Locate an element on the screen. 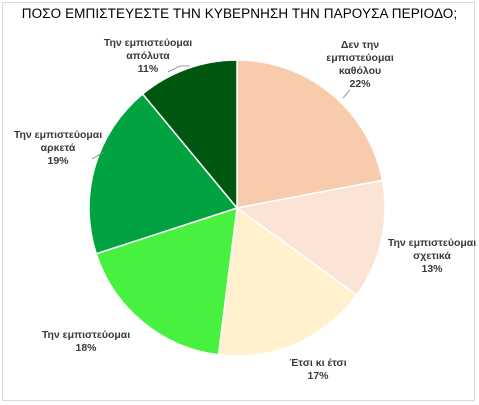 The height and width of the screenshot is (405, 479). leader-lines is located at coordinates (221, 112).